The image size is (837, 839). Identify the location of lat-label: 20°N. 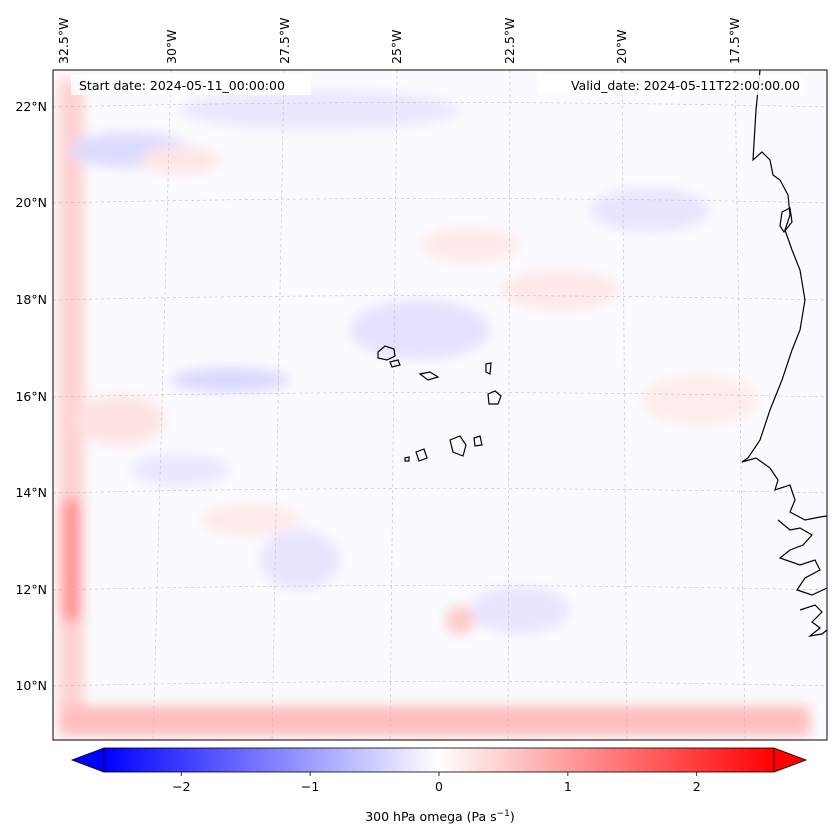
(31, 202).